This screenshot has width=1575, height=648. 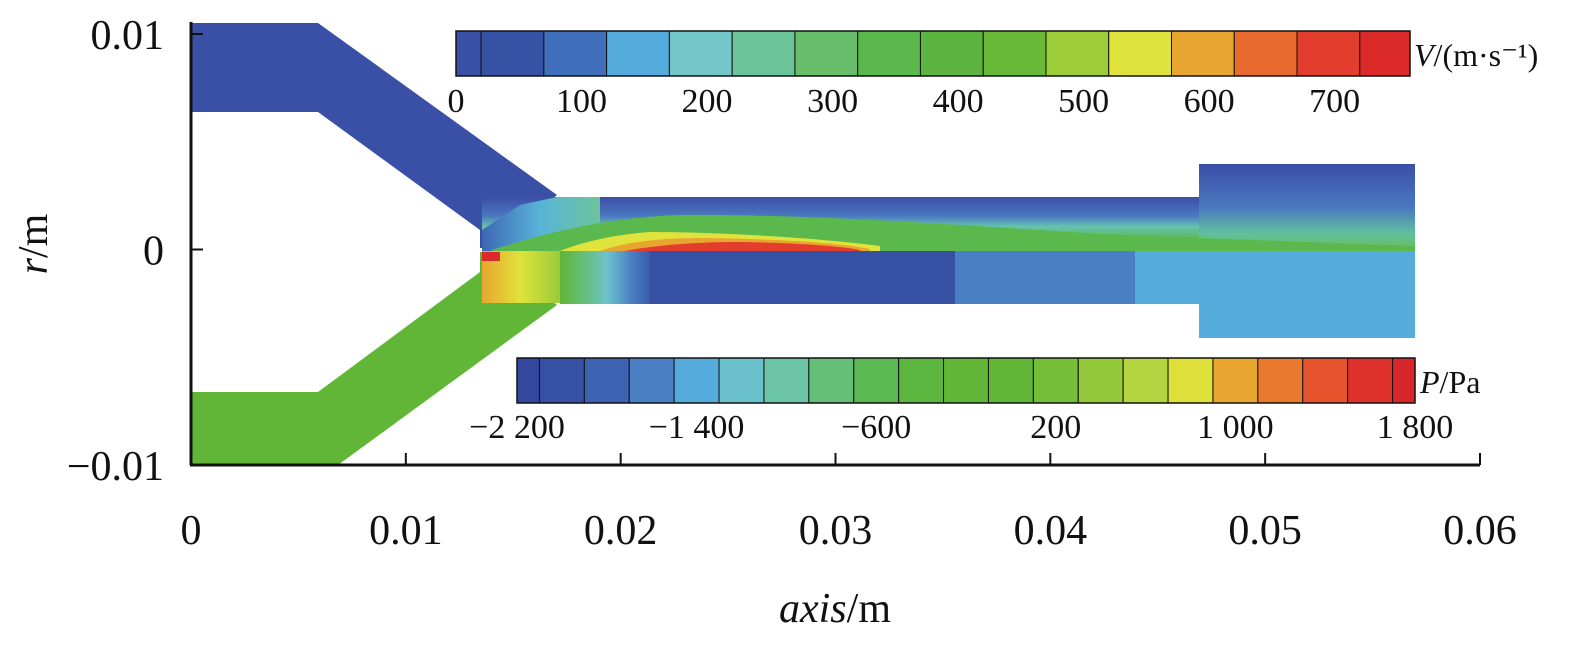 I want to click on colorbar-tick-label: 1 000, so click(x=1235, y=427).